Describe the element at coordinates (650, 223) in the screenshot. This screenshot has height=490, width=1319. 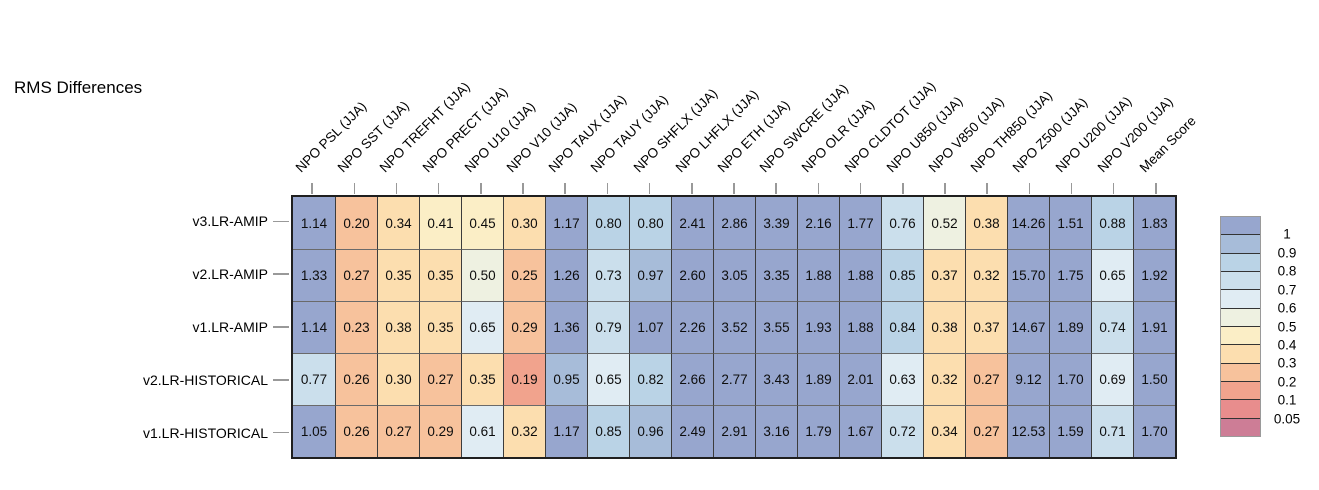
I see `heatmap-cell: 0.80` at that location.